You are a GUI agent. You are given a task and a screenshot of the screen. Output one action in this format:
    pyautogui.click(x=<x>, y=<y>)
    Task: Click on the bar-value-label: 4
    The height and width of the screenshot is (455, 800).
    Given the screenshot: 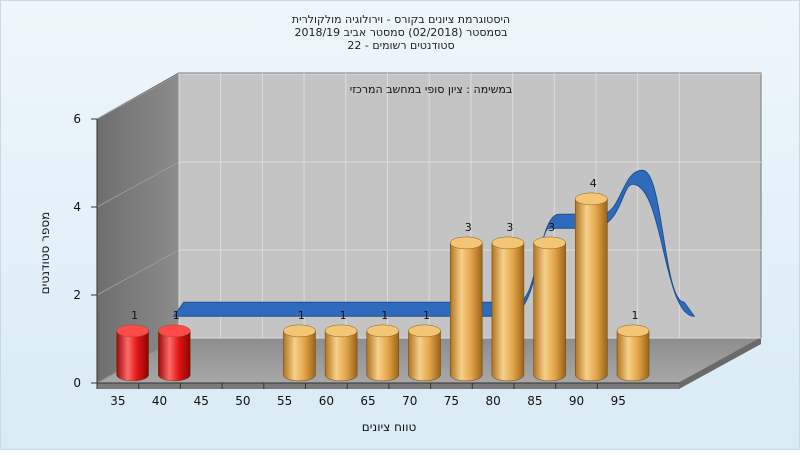 What is the action you would take?
    pyautogui.click(x=593, y=183)
    